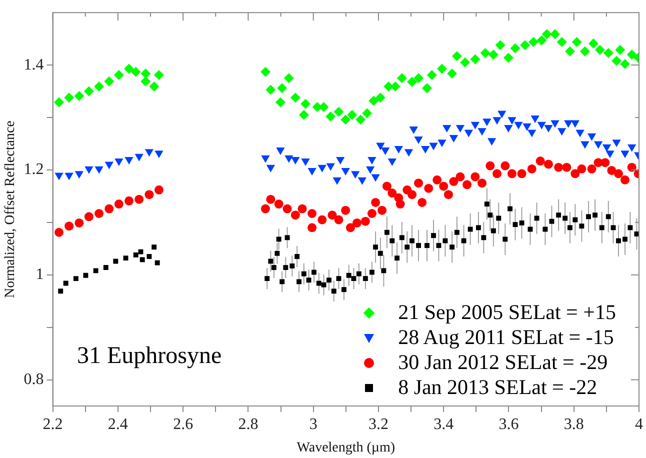  I want to click on y-tick-label: 0.8, so click(34, 379).